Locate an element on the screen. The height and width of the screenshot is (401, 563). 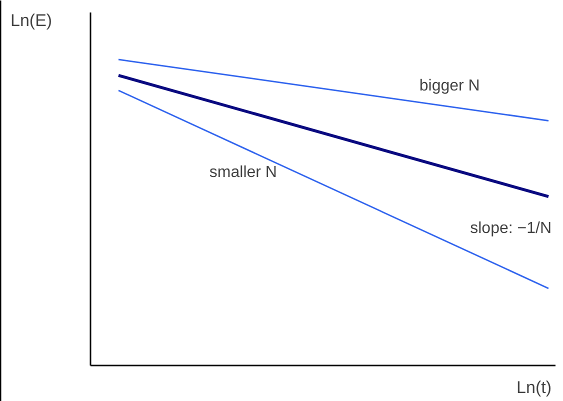
x-axis-title: Ln(t) is located at coordinates (534, 387).